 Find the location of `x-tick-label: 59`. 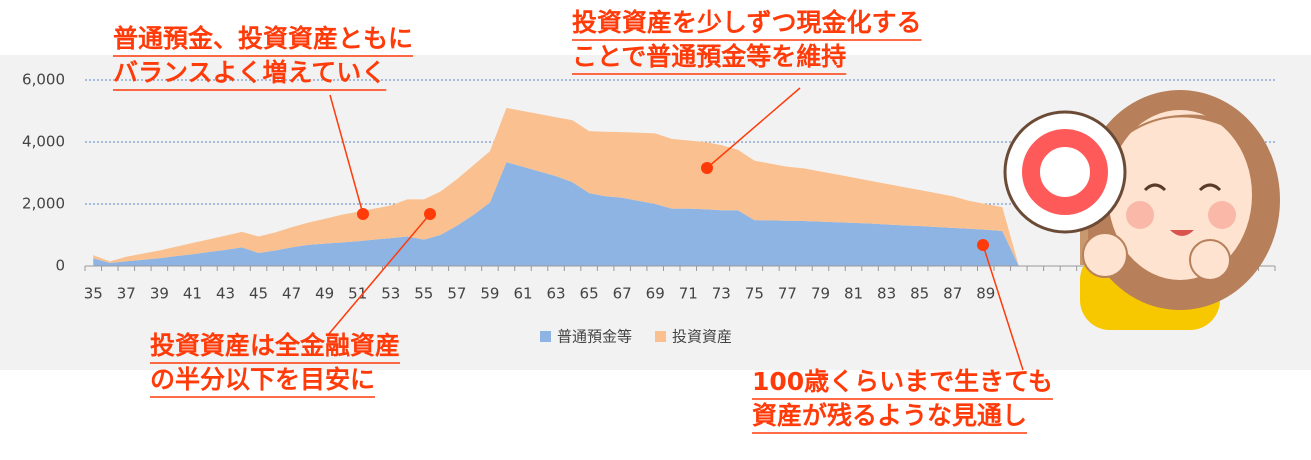

x-tick-label: 59 is located at coordinates (489, 294).